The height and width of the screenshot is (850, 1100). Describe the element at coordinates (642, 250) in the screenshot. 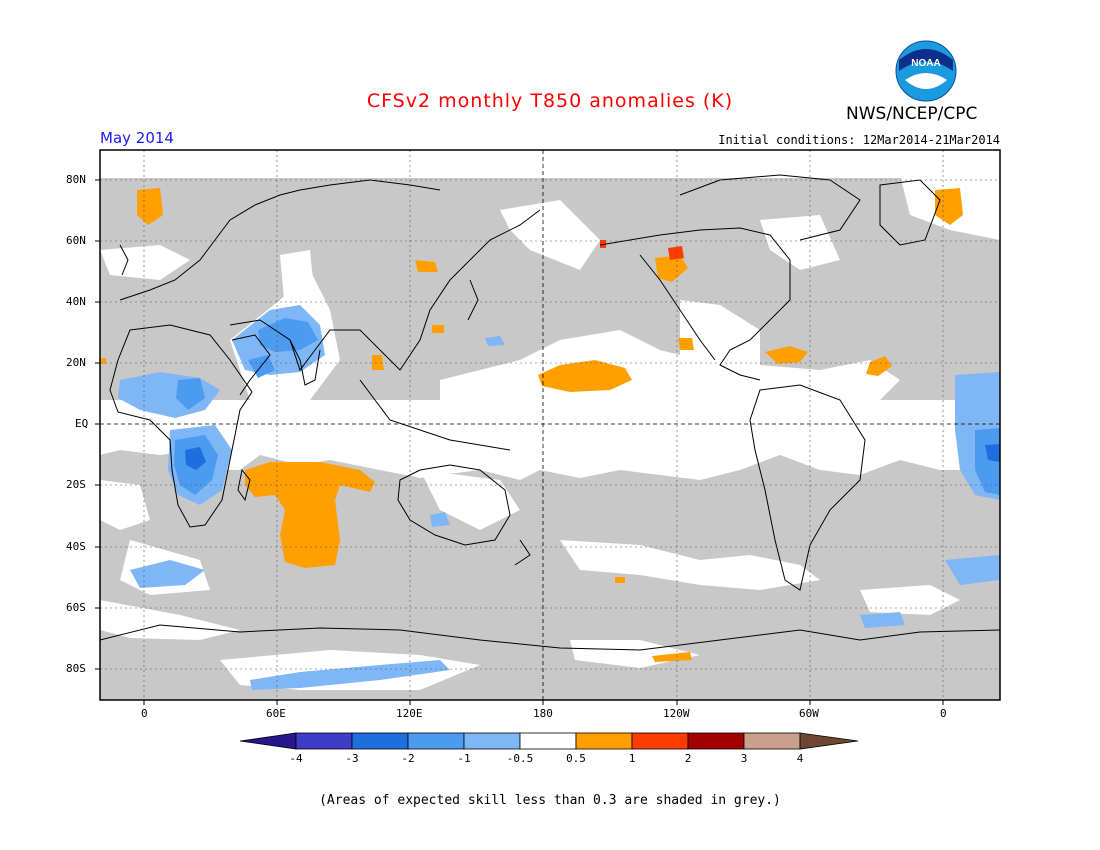

I see `warm-anomaly-red` at that location.